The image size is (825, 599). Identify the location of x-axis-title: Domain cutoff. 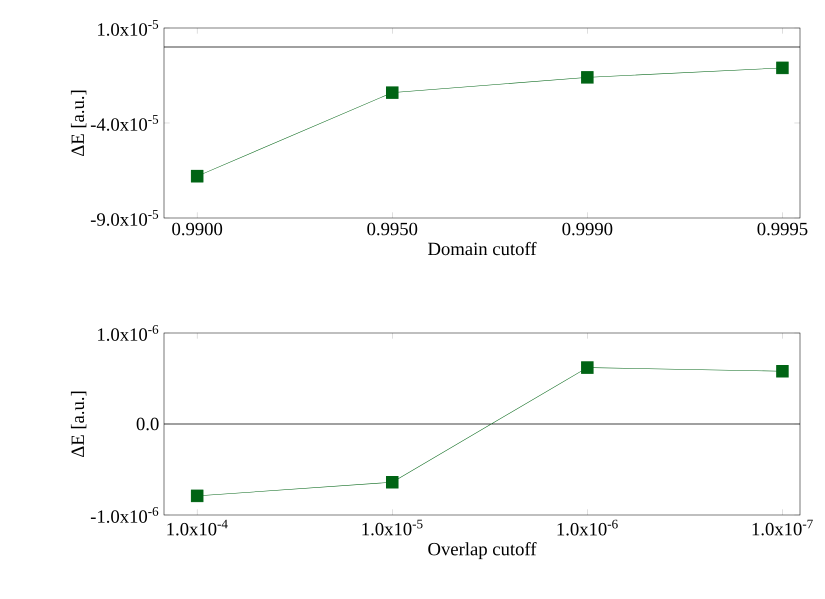
(482, 249).